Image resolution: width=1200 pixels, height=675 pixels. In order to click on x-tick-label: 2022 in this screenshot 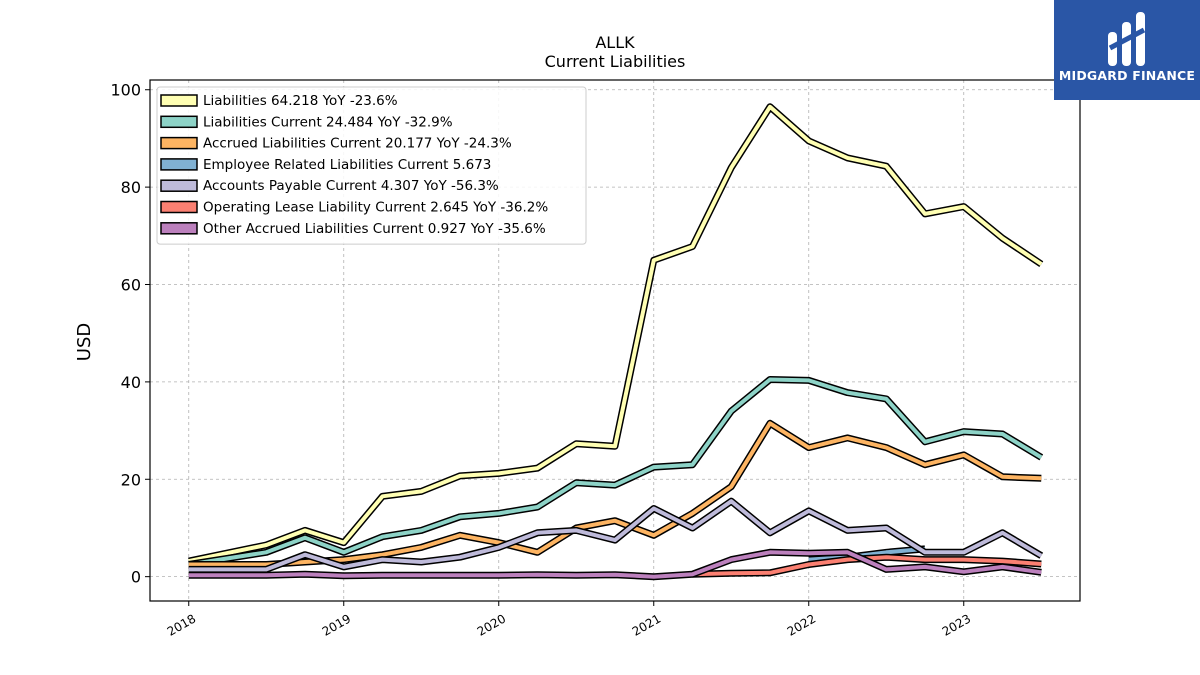, I will do `click(801, 624)`.